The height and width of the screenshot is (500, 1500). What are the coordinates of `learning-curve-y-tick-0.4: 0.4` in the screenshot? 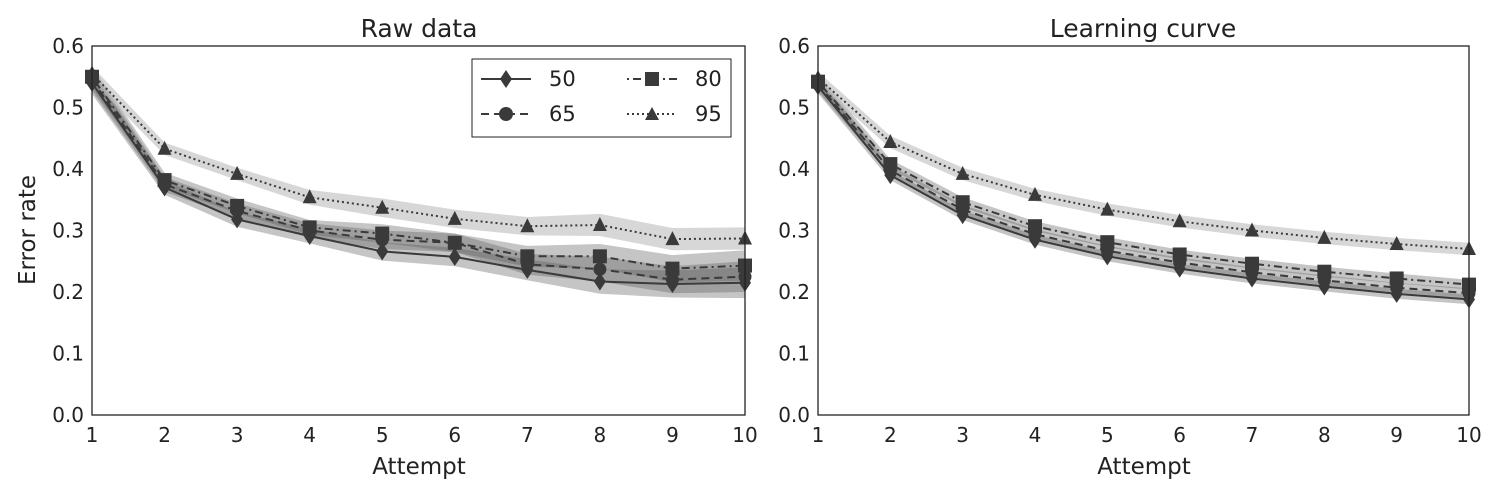 It's located at (794, 169).